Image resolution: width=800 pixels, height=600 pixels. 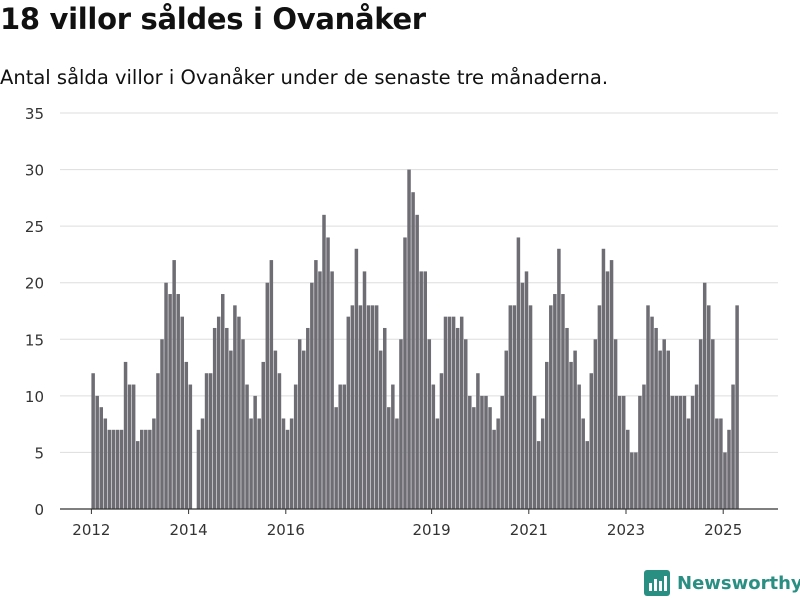 I want to click on y-tick-label: 25, so click(x=34, y=227).